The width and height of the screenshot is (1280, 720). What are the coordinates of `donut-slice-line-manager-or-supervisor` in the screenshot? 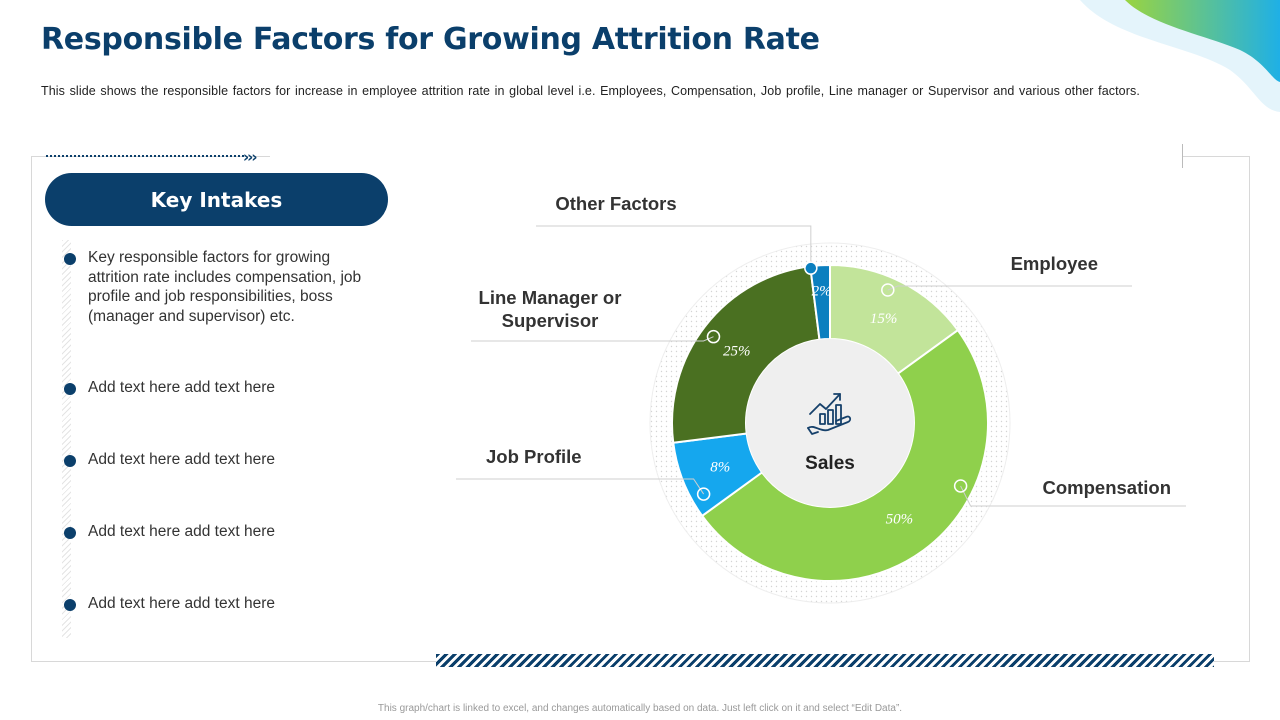 It's located at (746, 354).